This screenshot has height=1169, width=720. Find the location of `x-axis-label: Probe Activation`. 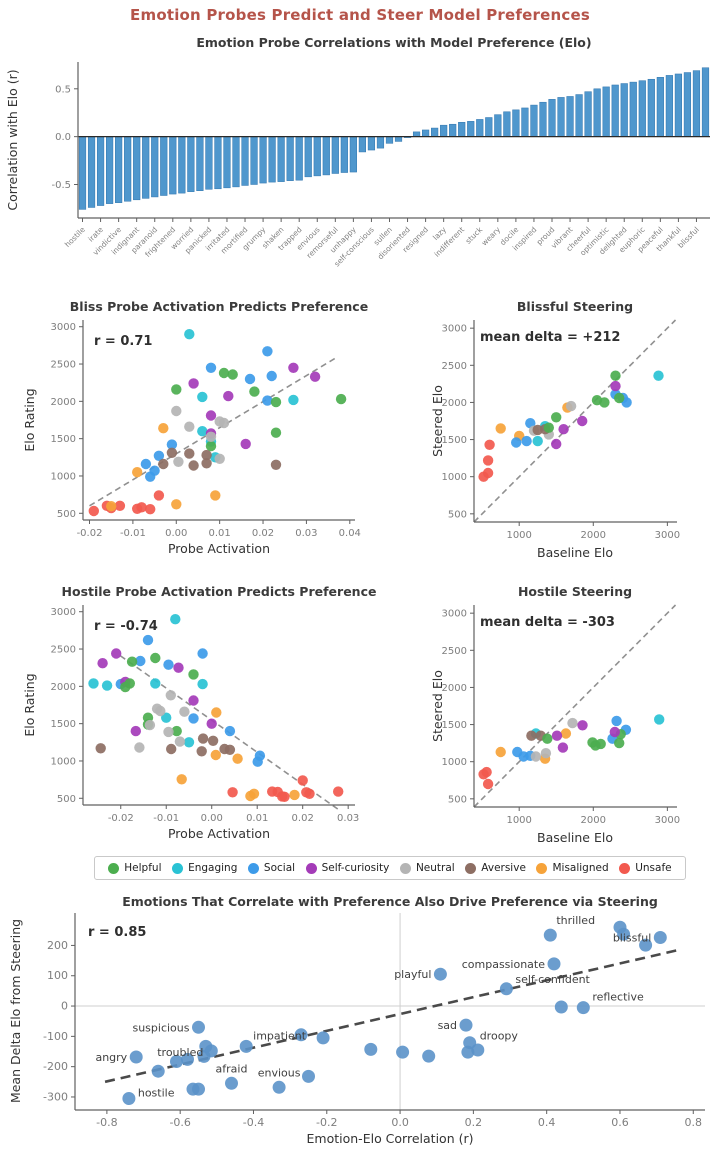

x-axis-label: Probe Activation is located at coordinates (219, 833).